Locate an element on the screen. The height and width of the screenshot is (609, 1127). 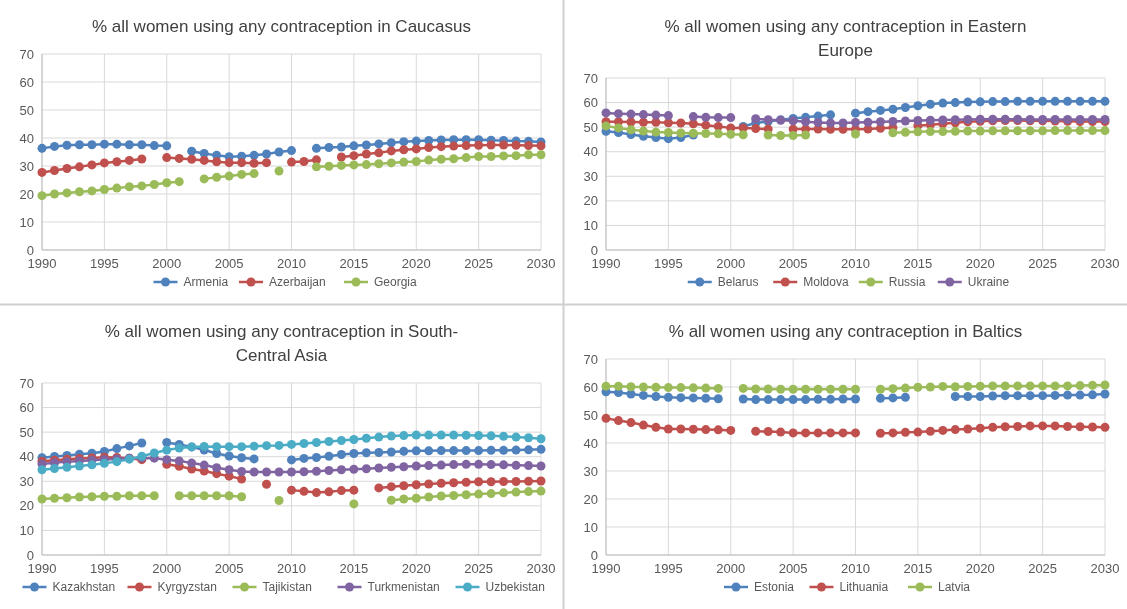
legend-label: Belarus is located at coordinates (738, 282).